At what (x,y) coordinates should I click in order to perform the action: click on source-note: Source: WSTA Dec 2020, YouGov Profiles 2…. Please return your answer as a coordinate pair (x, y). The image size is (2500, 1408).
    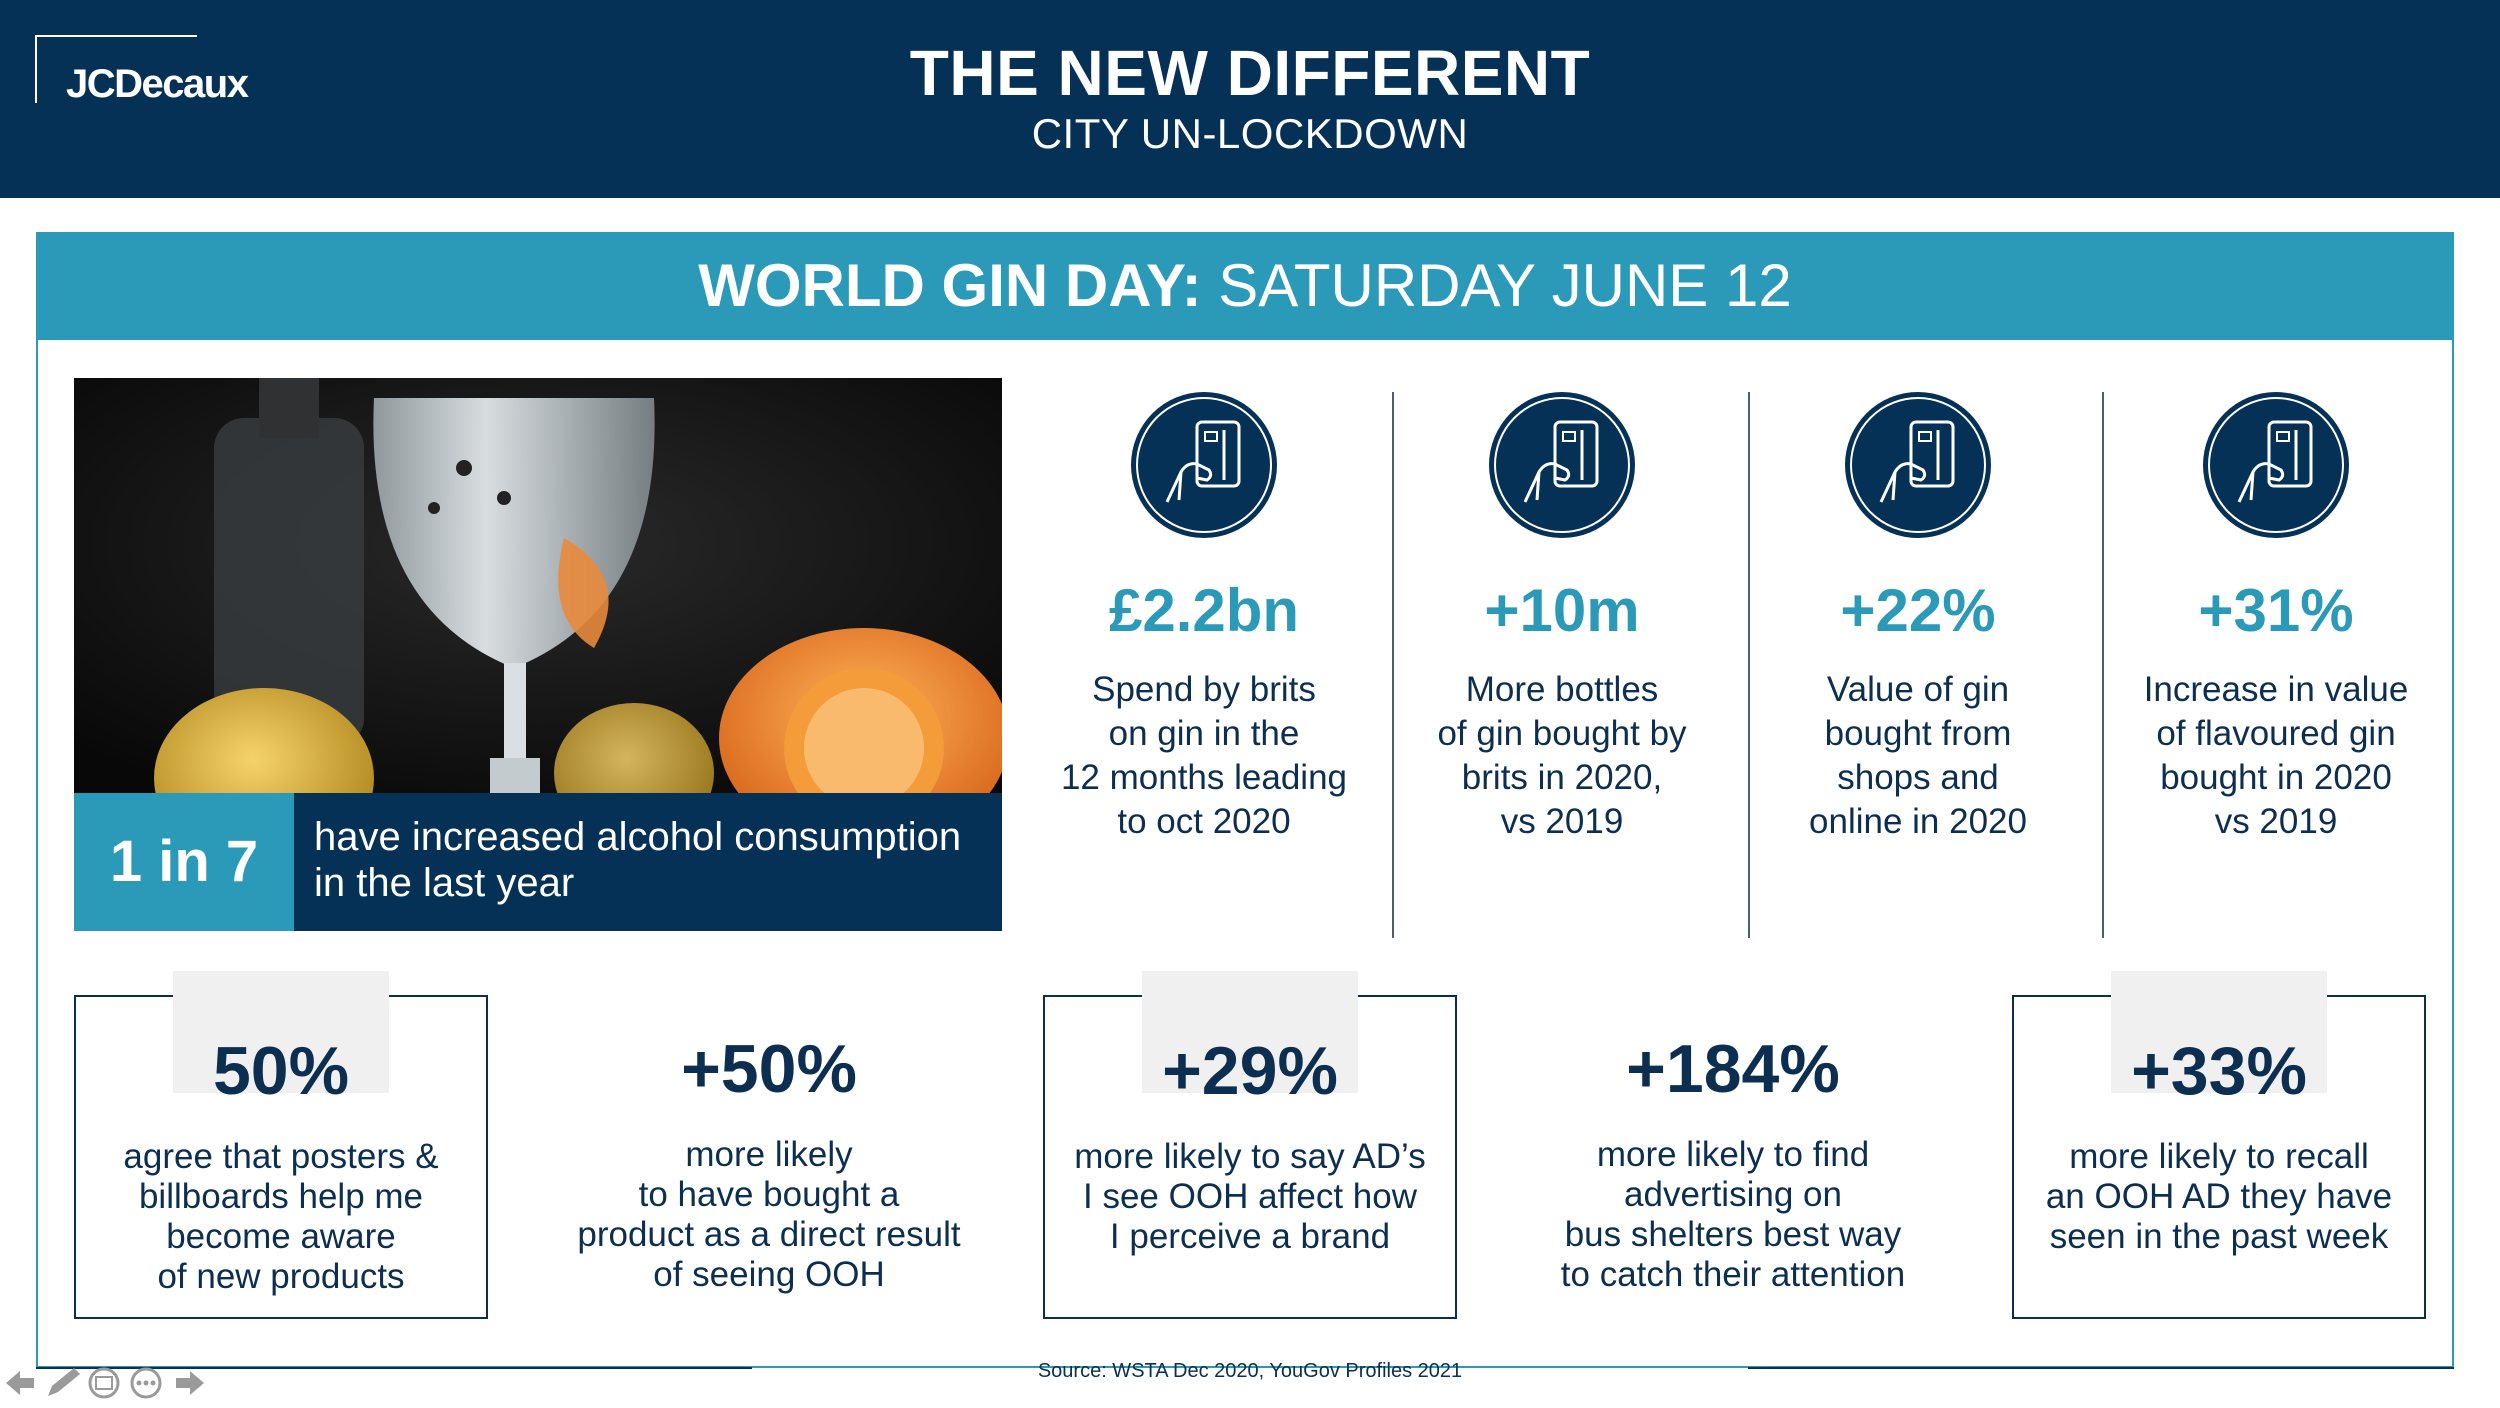
    Looking at the image, I should click on (1250, 1371).